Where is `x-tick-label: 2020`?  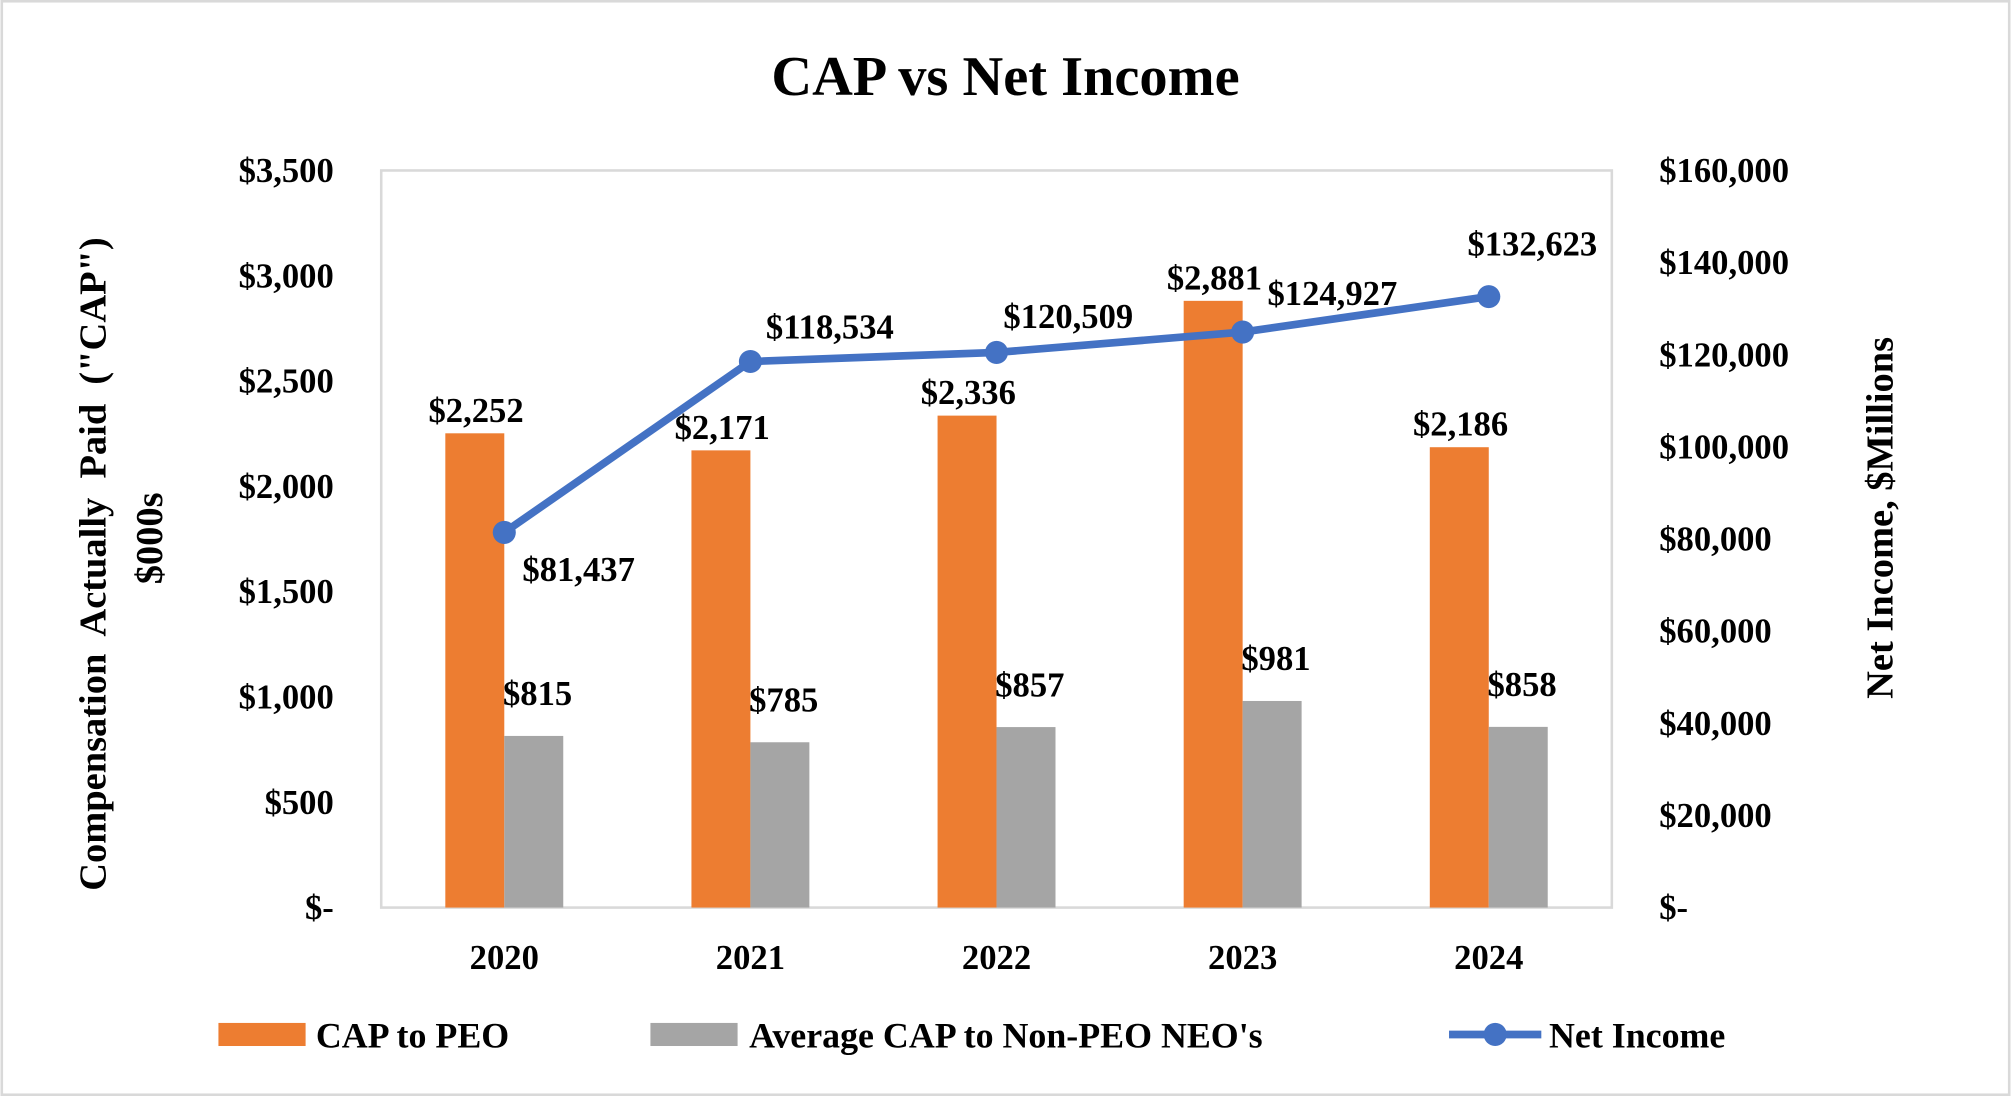 x-tick-label: 2020 is located at coordinates (504, 958).